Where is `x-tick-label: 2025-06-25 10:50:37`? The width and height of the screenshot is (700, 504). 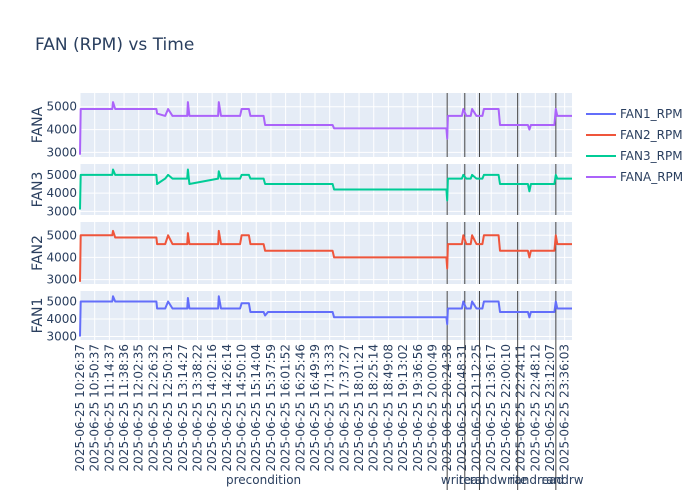
x-tick-label: 2025-06-25 10:50:37 is located at coordinates (95, 407).